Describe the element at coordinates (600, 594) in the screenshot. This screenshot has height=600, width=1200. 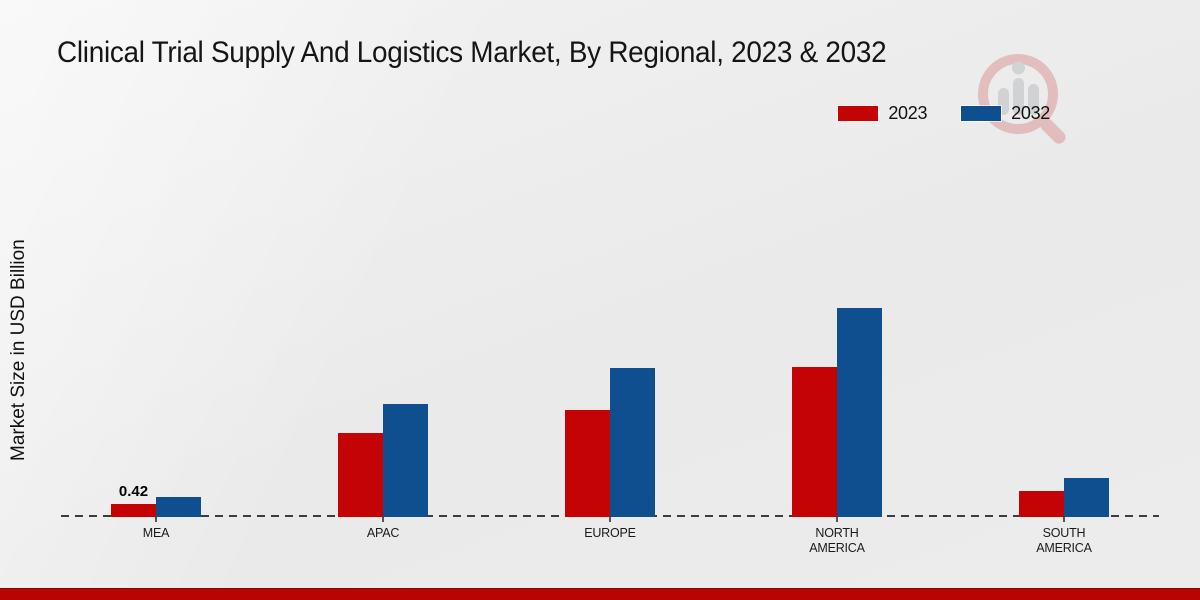
I see `footer-red-bar` at that location.